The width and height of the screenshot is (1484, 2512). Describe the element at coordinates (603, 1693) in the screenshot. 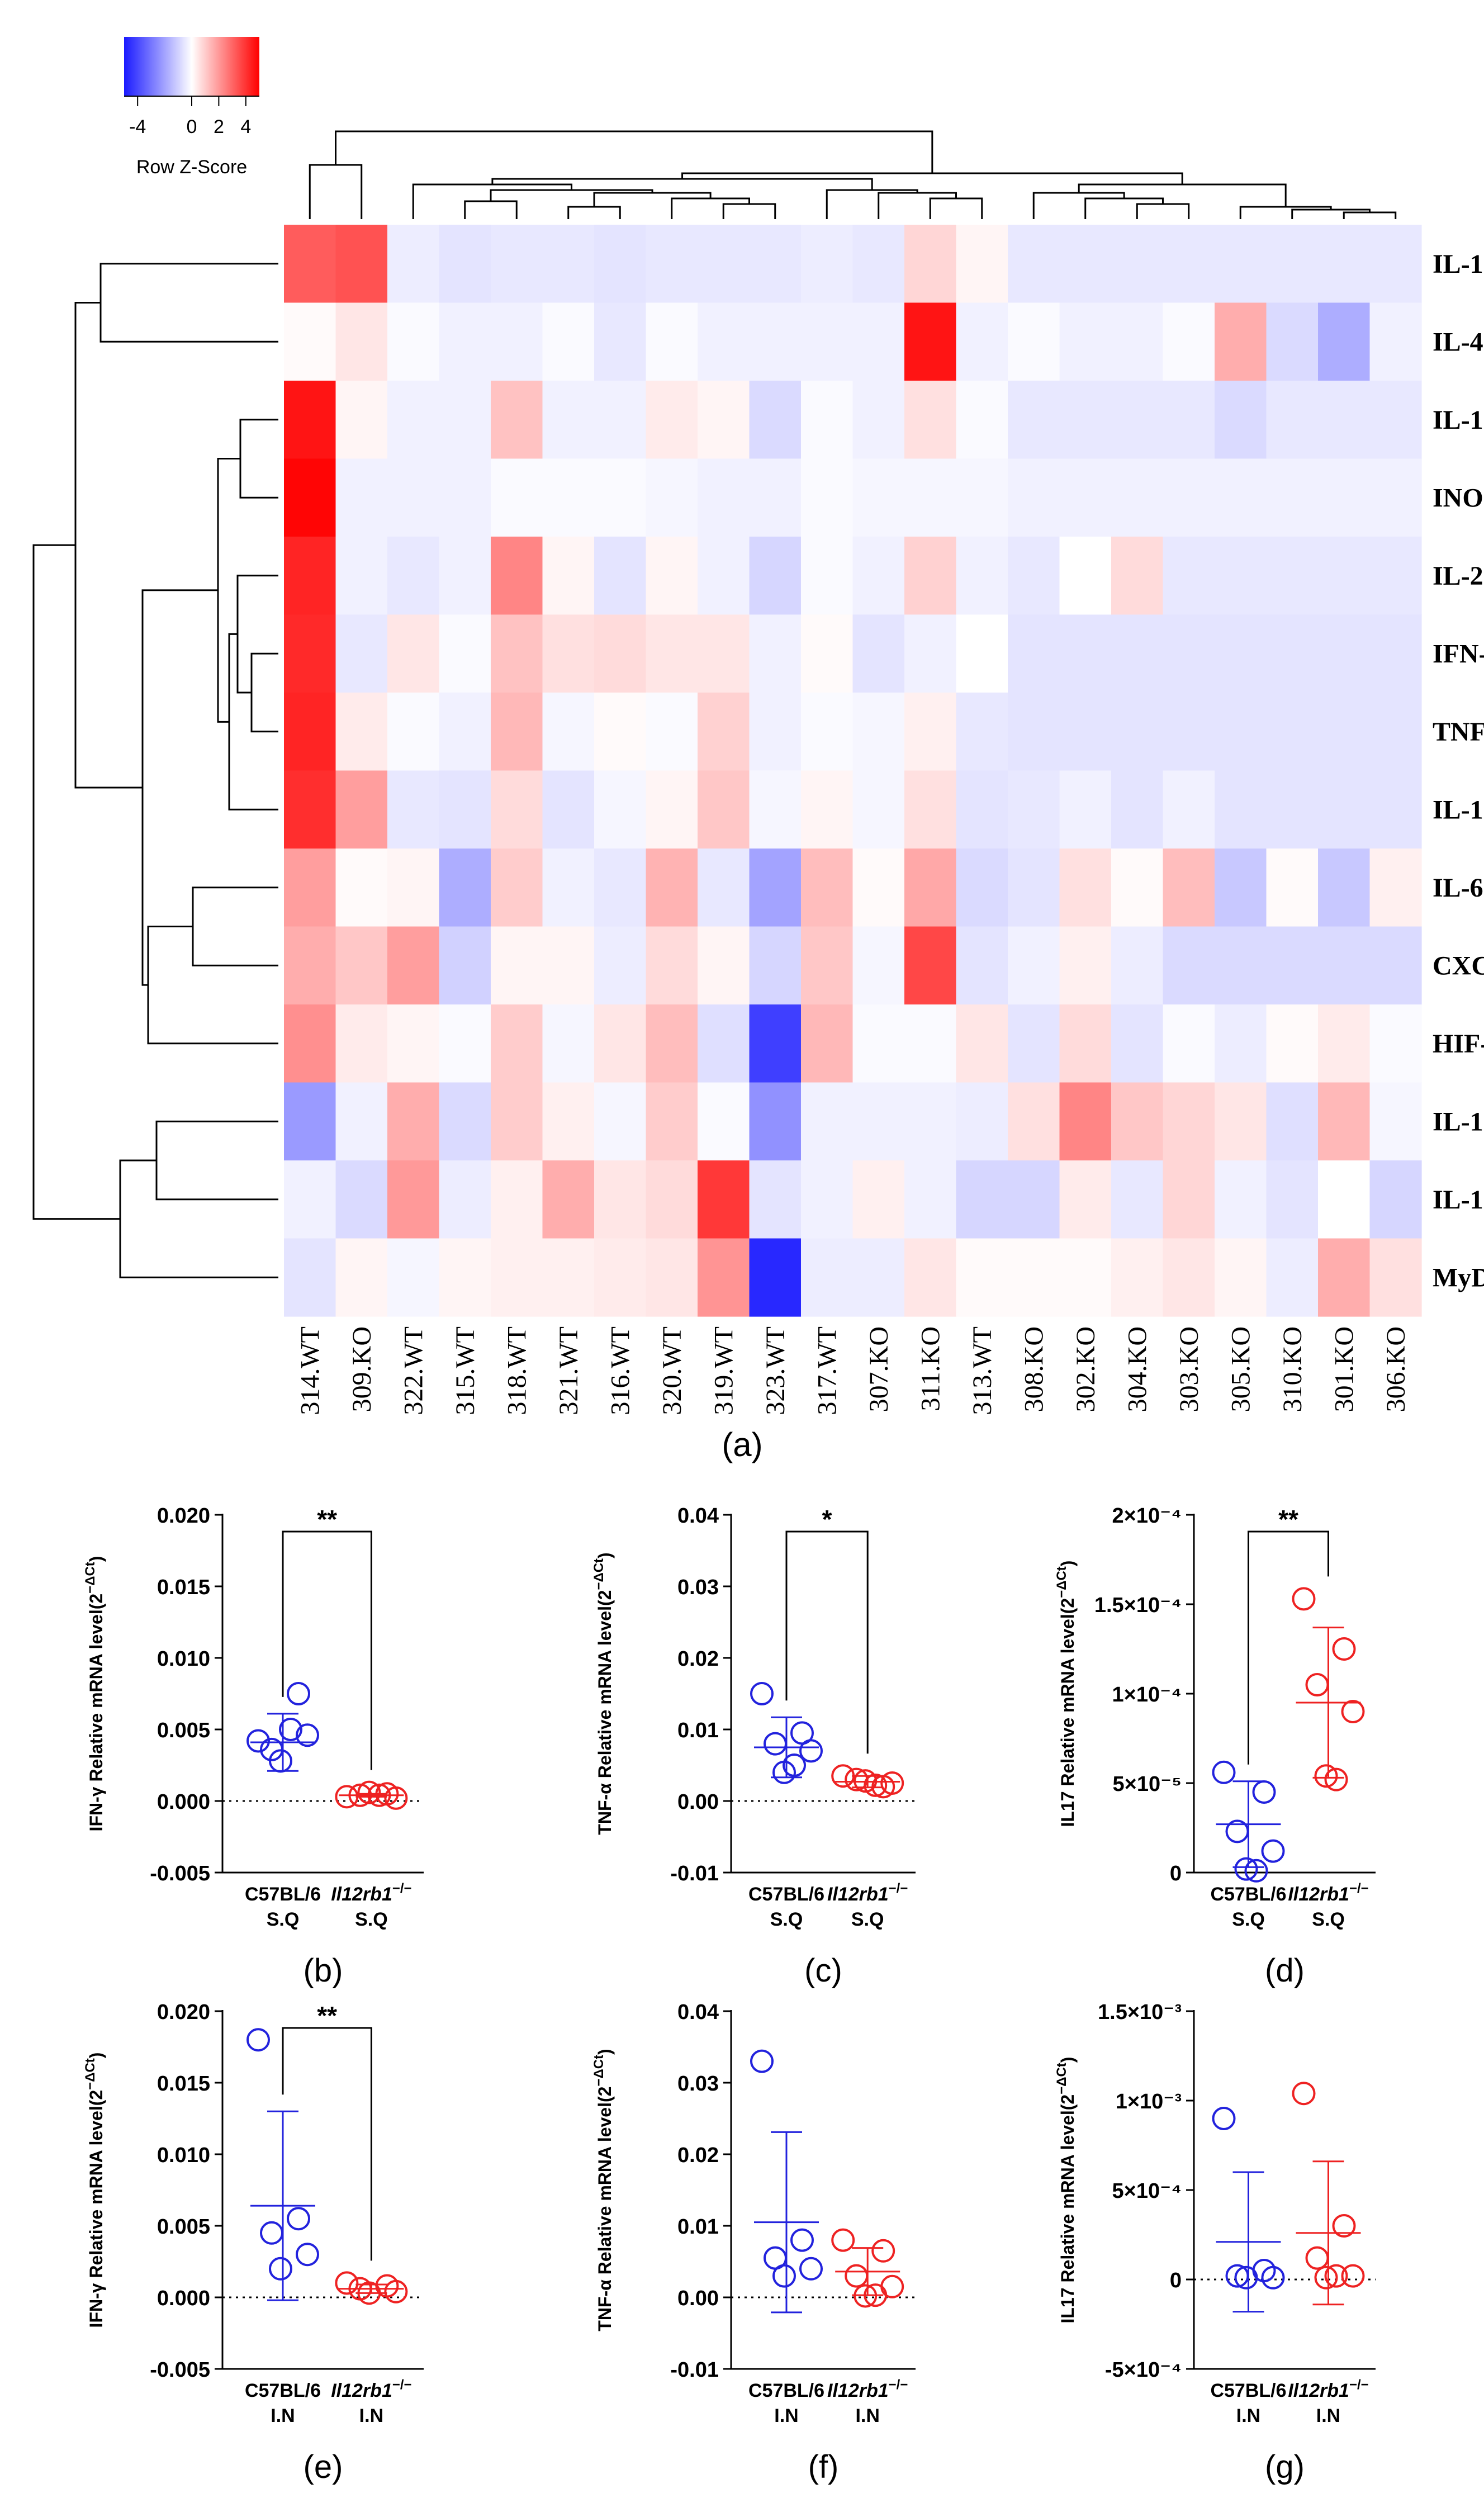

I see `y-axis-label: TNF-α Relative mRNA level(2−ΔCt)` at that location.